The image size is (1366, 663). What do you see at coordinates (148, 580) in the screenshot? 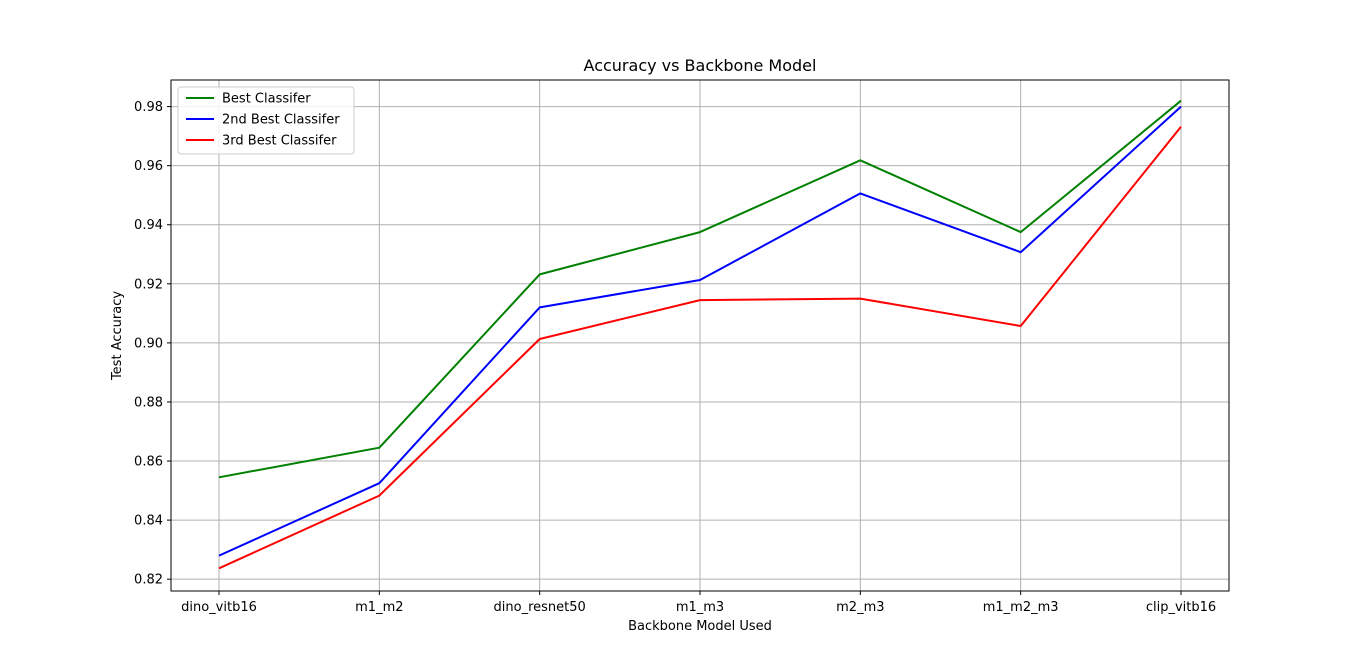
I see `y-tick-label: 0.82` at bounding box center [148, 580].